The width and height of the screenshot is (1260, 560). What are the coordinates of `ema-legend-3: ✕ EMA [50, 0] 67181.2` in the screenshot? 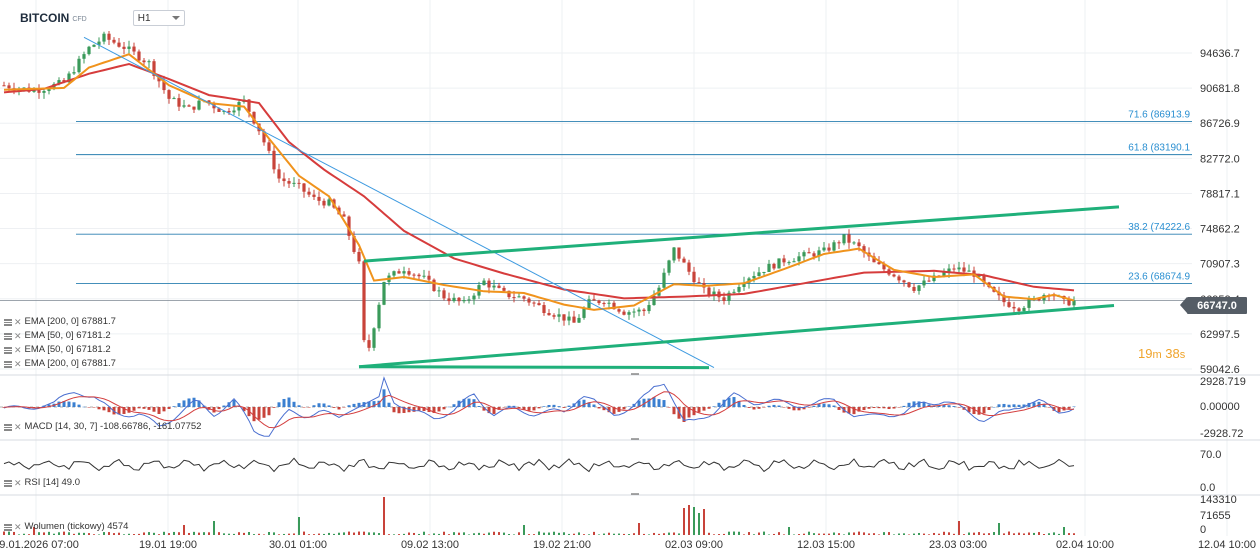 It's located at (57, 350).